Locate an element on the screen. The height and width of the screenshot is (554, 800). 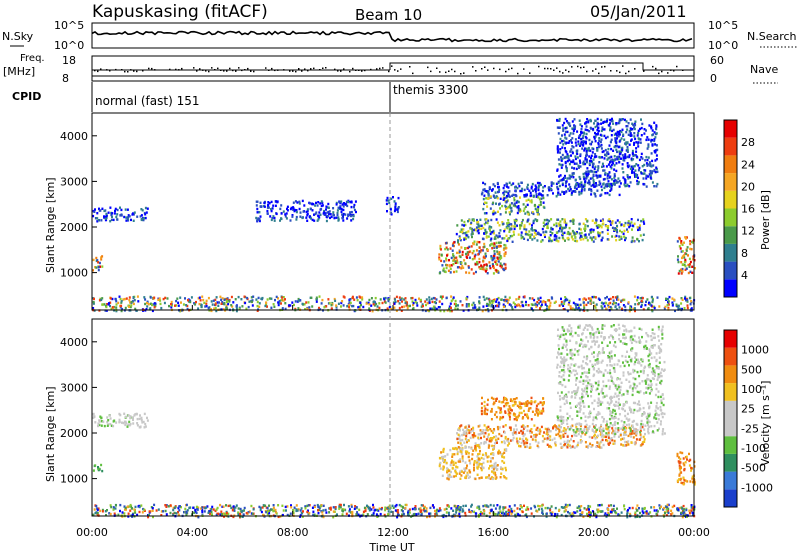
colorbar-swatch is located at coordinates (730, 199).